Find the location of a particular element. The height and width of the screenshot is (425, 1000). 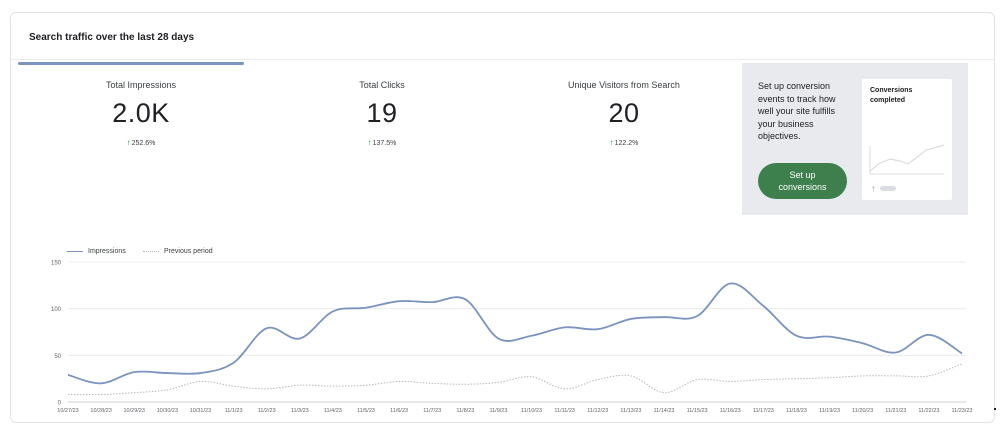

set-up-conversions-button: Set up conversions is located at coordinates (802, 181).